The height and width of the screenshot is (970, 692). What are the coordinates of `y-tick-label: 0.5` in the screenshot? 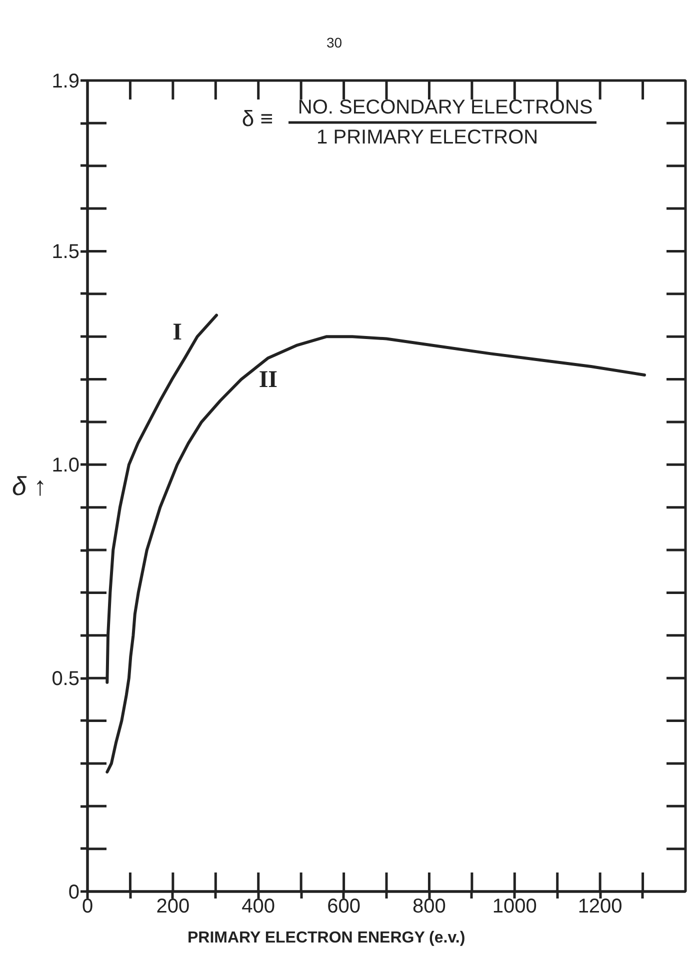 It's located at (66, 679).